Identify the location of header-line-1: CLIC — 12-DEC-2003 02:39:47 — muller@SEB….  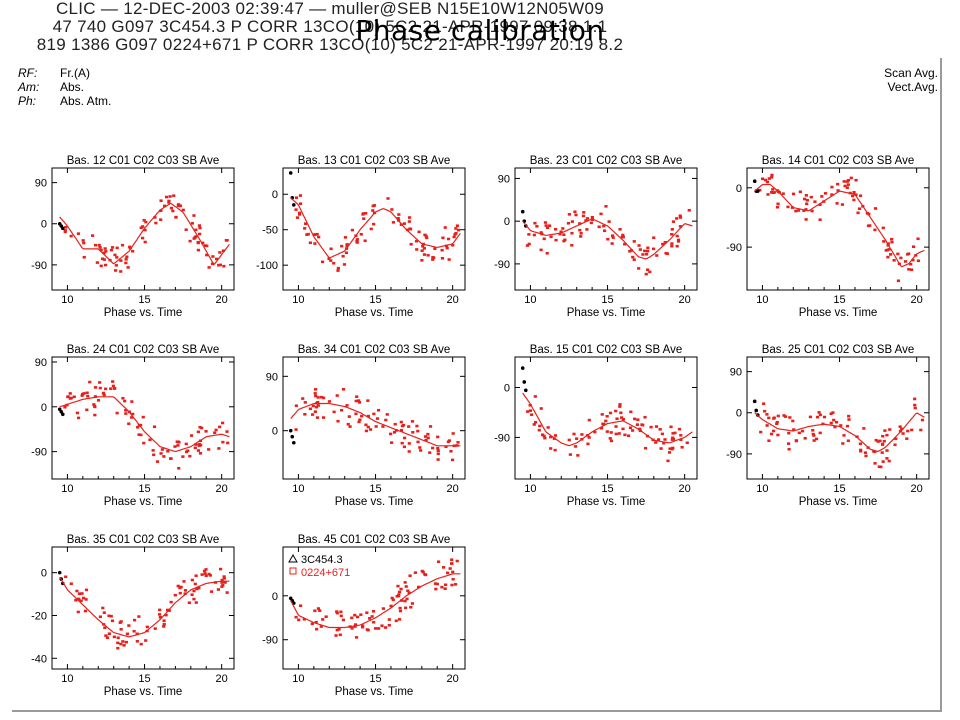
(330, 9).